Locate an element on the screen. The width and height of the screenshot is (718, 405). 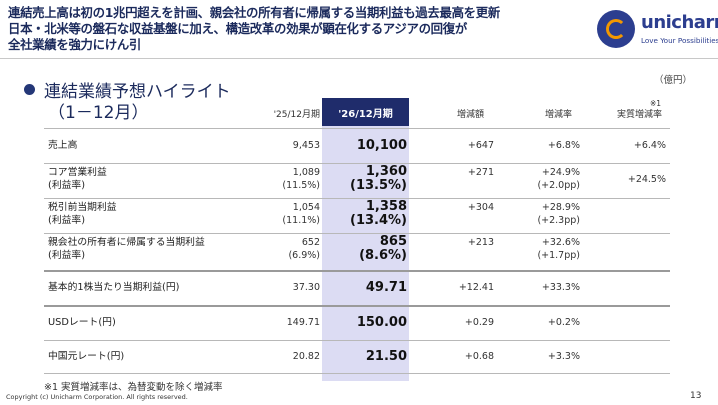
change-value: +304 is located at coordinates (480, 207).